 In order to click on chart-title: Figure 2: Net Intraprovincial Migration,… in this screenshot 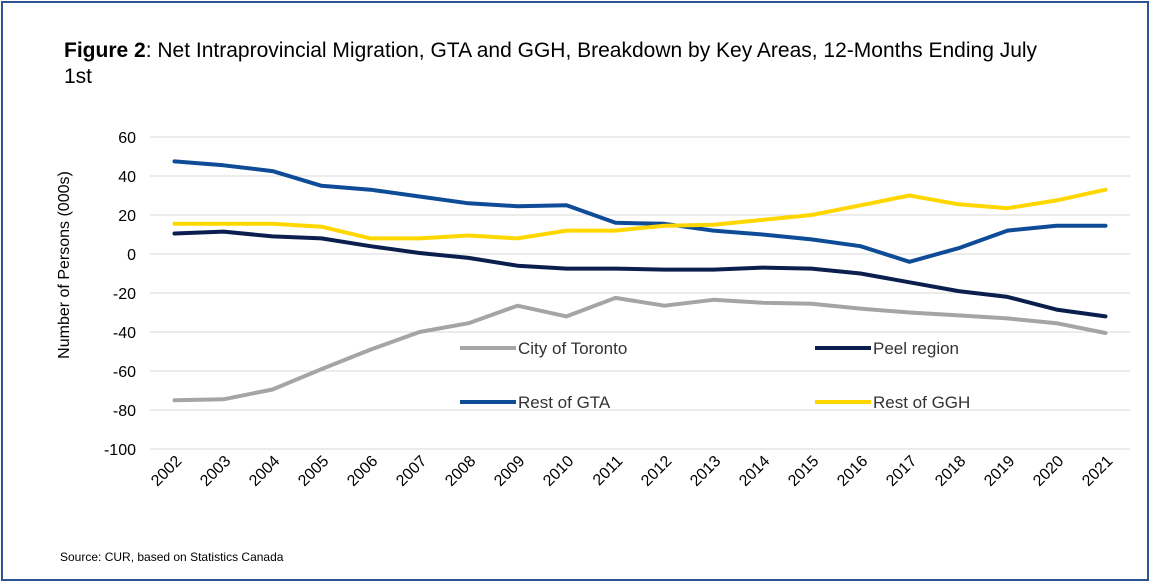, I will do `click(564, 64)`.